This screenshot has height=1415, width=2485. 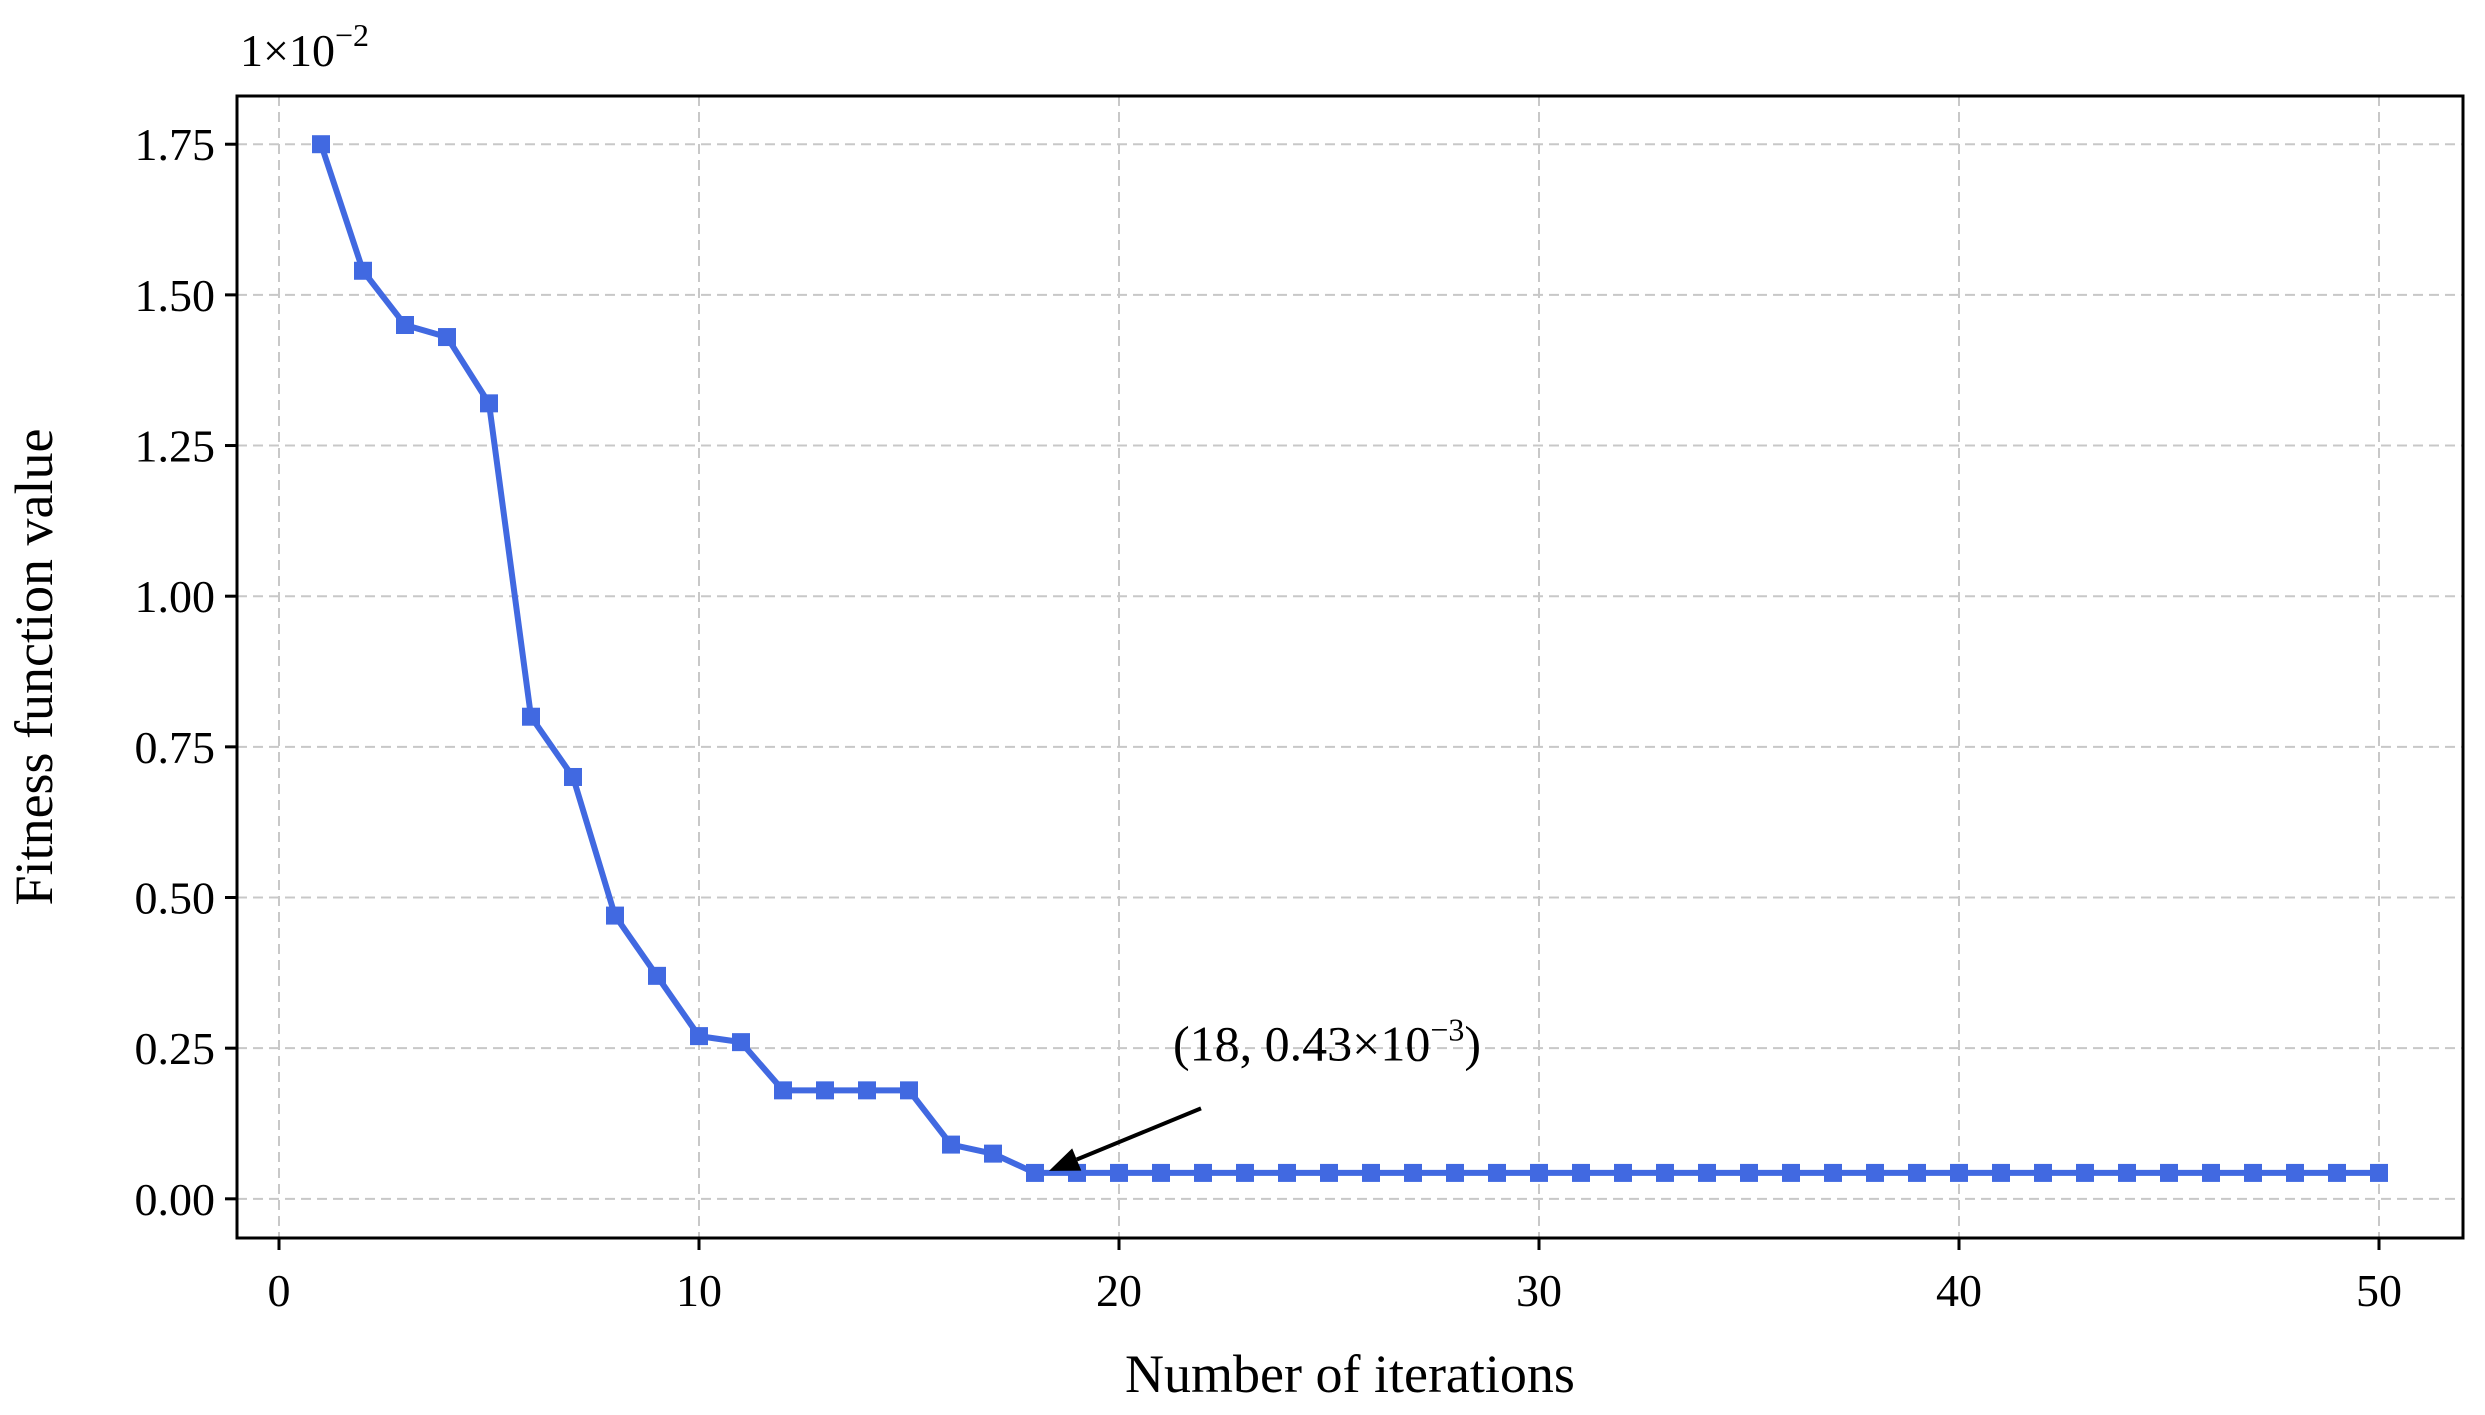 I want to click on y-tick-label: 1.00, so click(x=175, y=596).